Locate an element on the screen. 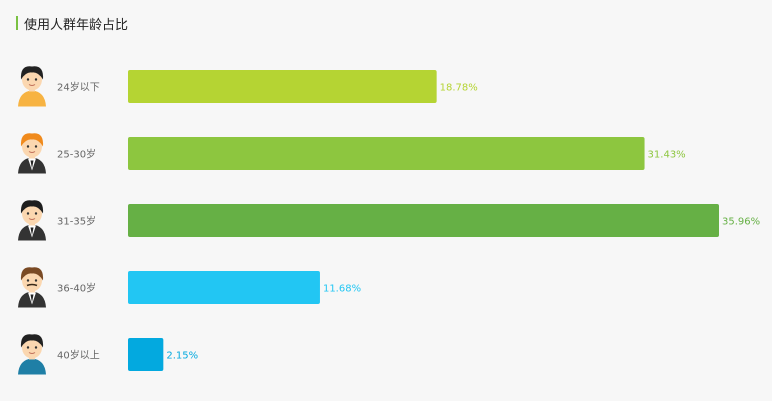  category-label: 36-40岁 is located at coordinates (76, 288).